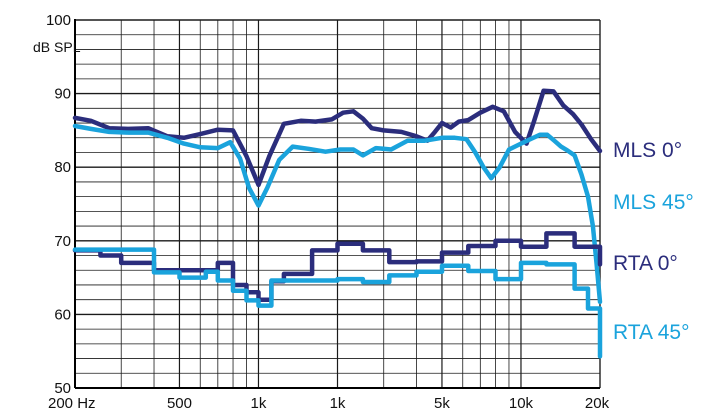 The width and height of the screenshot is (716, 412). Describe the element at coordinates (58, 20) in the screenshot. I see `y-tick-label: 100` at that location.